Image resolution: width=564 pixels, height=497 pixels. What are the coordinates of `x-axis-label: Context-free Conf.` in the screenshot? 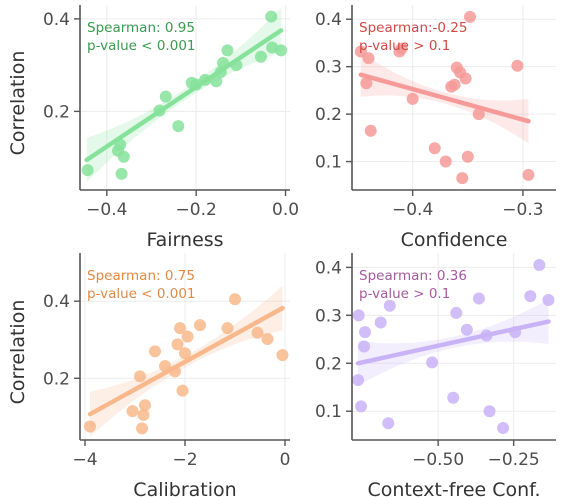 It's located at (453, 488).